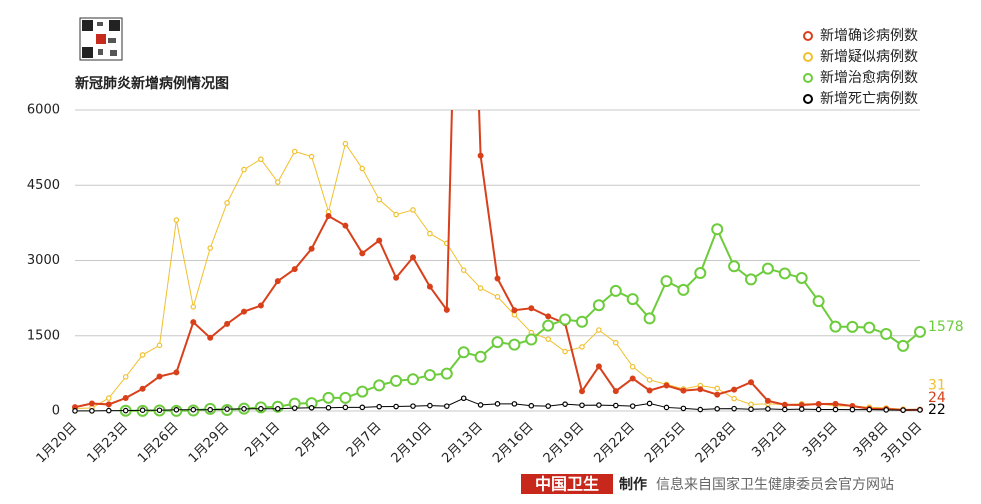 This screenshot has width=981, height=504. I want to click on end-label: 24, so click(937, 398).